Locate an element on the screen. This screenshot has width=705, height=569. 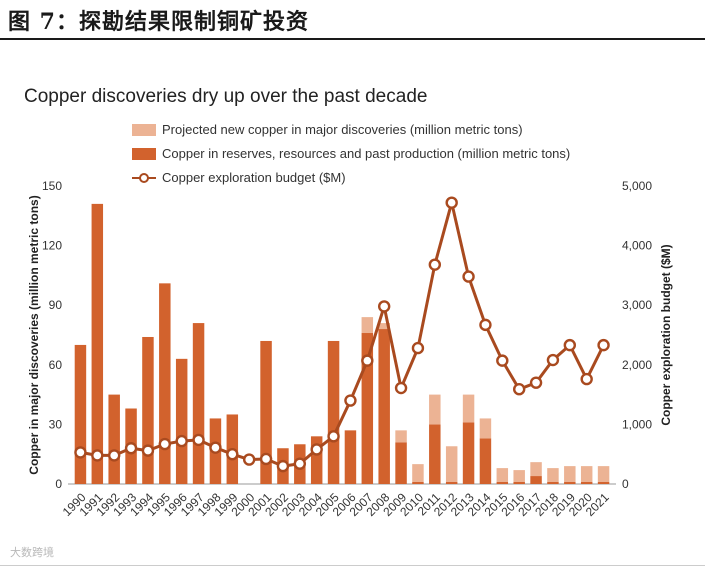
figure-header: 图 7：探勘结果限制铜矿投资 is located at coordinates (352, 20).